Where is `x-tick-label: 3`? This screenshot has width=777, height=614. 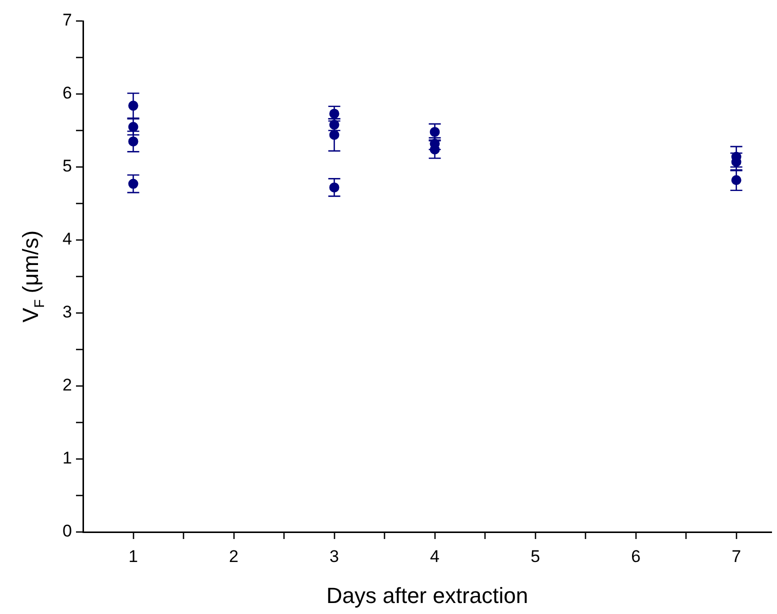
x-tick-label: 3 is located at coordinates (335, 556).